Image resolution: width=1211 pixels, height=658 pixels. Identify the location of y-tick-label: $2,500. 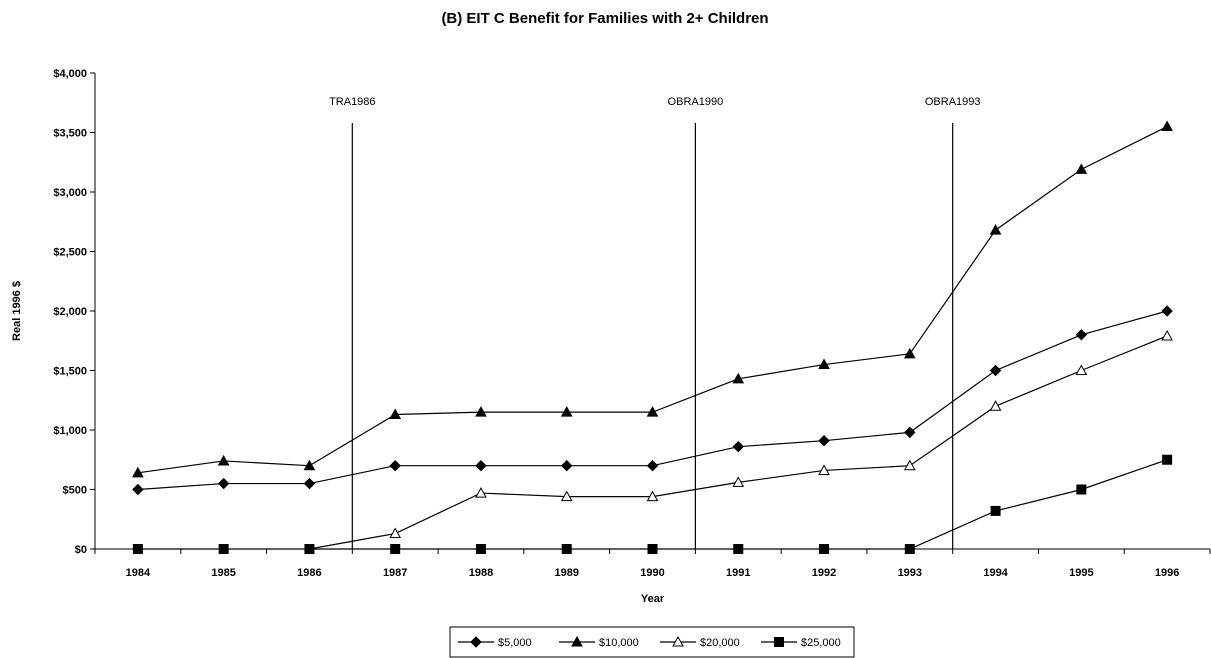
(70, 253).